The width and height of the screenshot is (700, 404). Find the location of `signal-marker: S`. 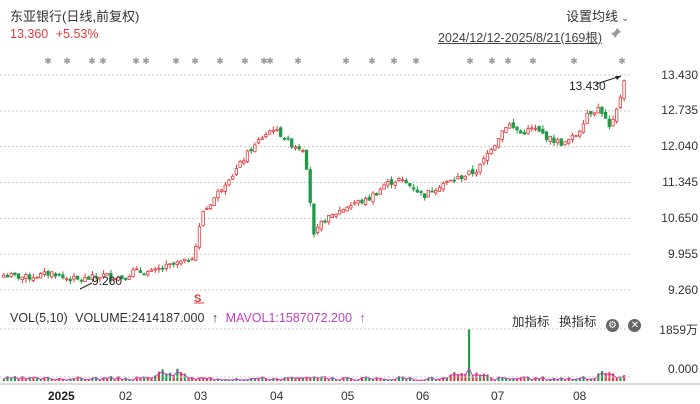

signal-marker: S is located at coordinates (197, 299).